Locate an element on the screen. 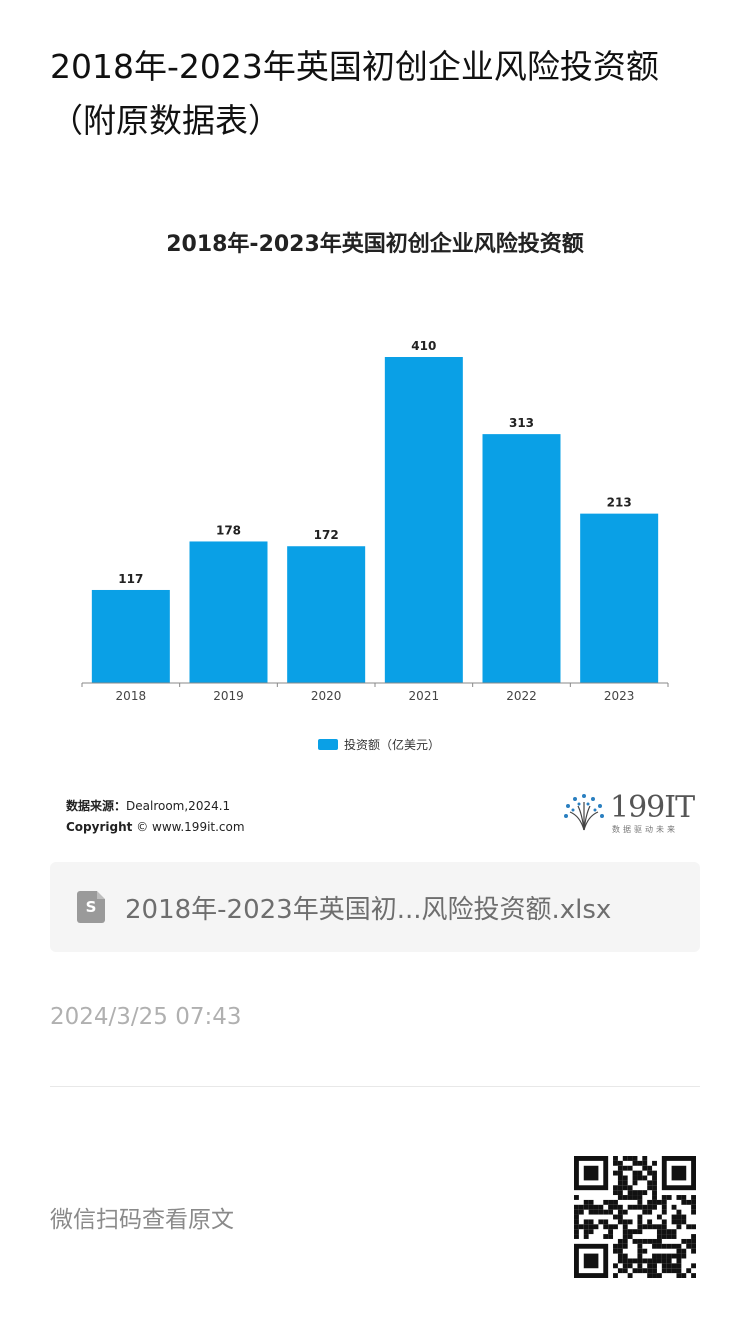 Image resolution: width=750 pixels, height=1344 pixels. data-label-2023: 213 is located at coordinates (619, 503).